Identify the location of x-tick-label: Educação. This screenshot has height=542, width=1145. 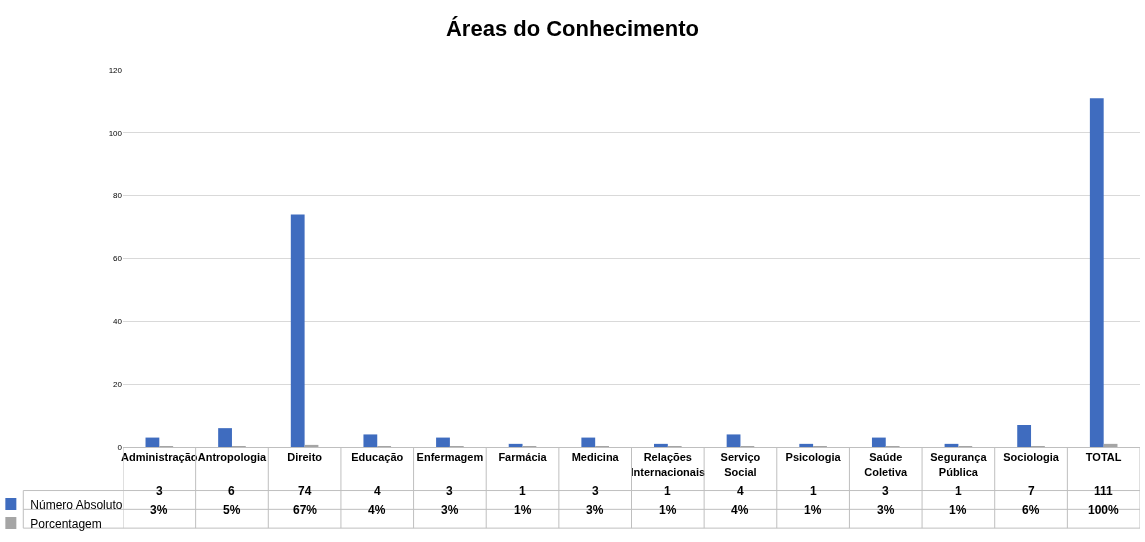
(377, 457).